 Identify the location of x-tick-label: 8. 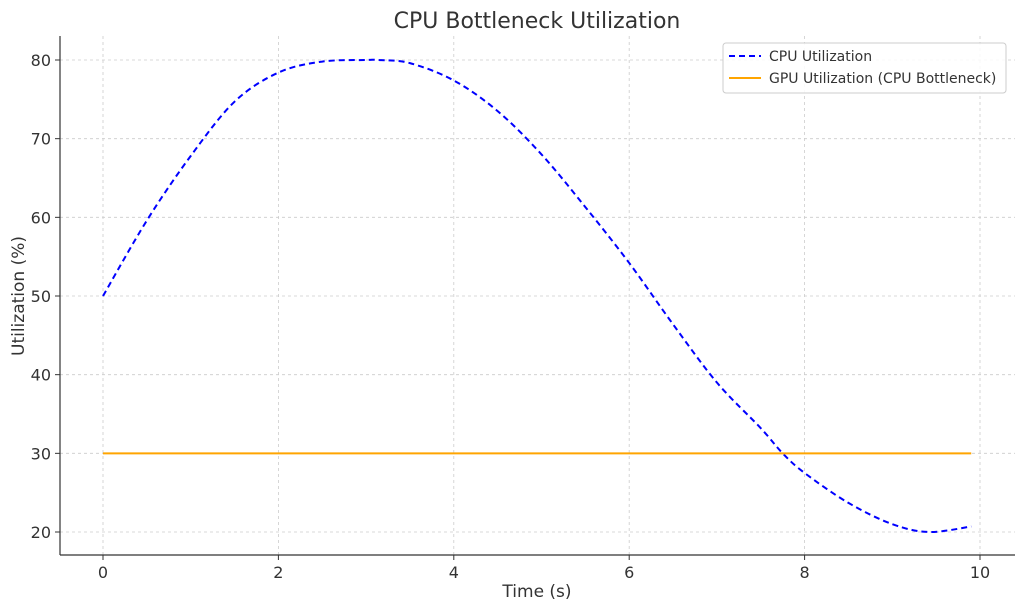
(805, 572).